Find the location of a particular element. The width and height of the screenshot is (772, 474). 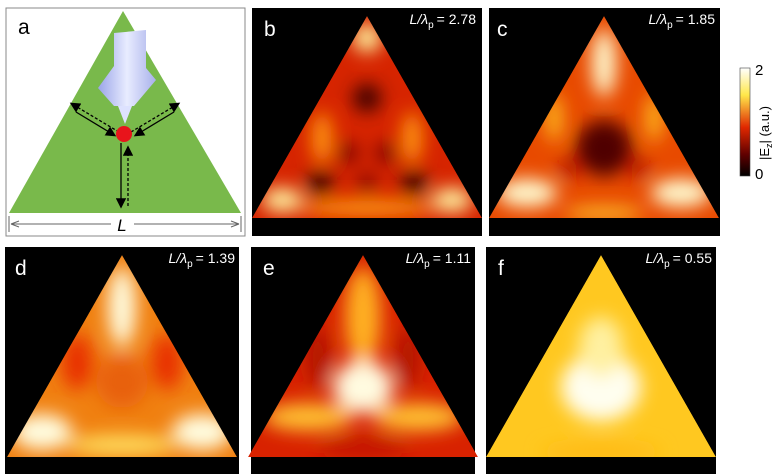

panel-label: e is located at coordinates (269, 268).